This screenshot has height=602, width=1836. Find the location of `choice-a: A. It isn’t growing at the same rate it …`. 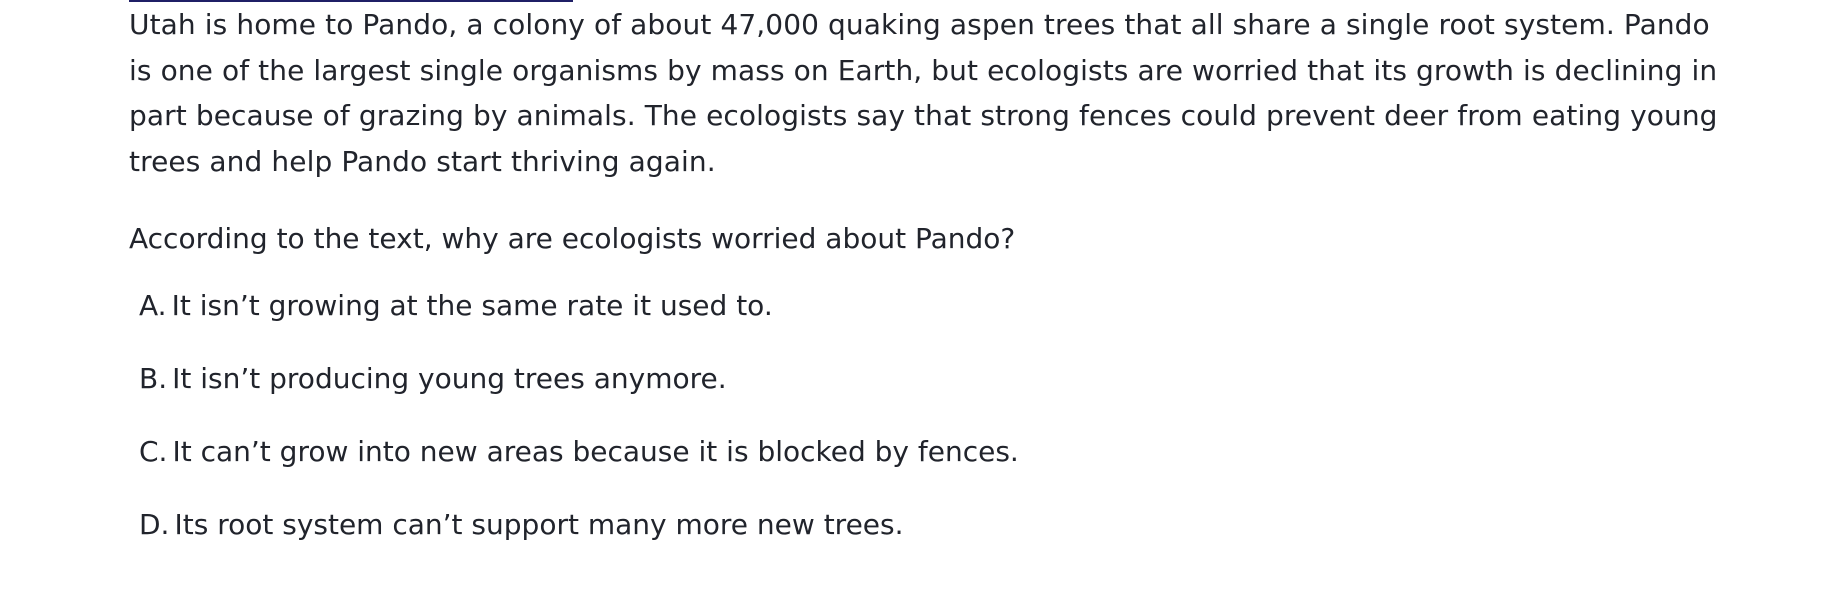

choice-a: A. It isn’t growing at the same rate it … is located at coordinates (461, 305).